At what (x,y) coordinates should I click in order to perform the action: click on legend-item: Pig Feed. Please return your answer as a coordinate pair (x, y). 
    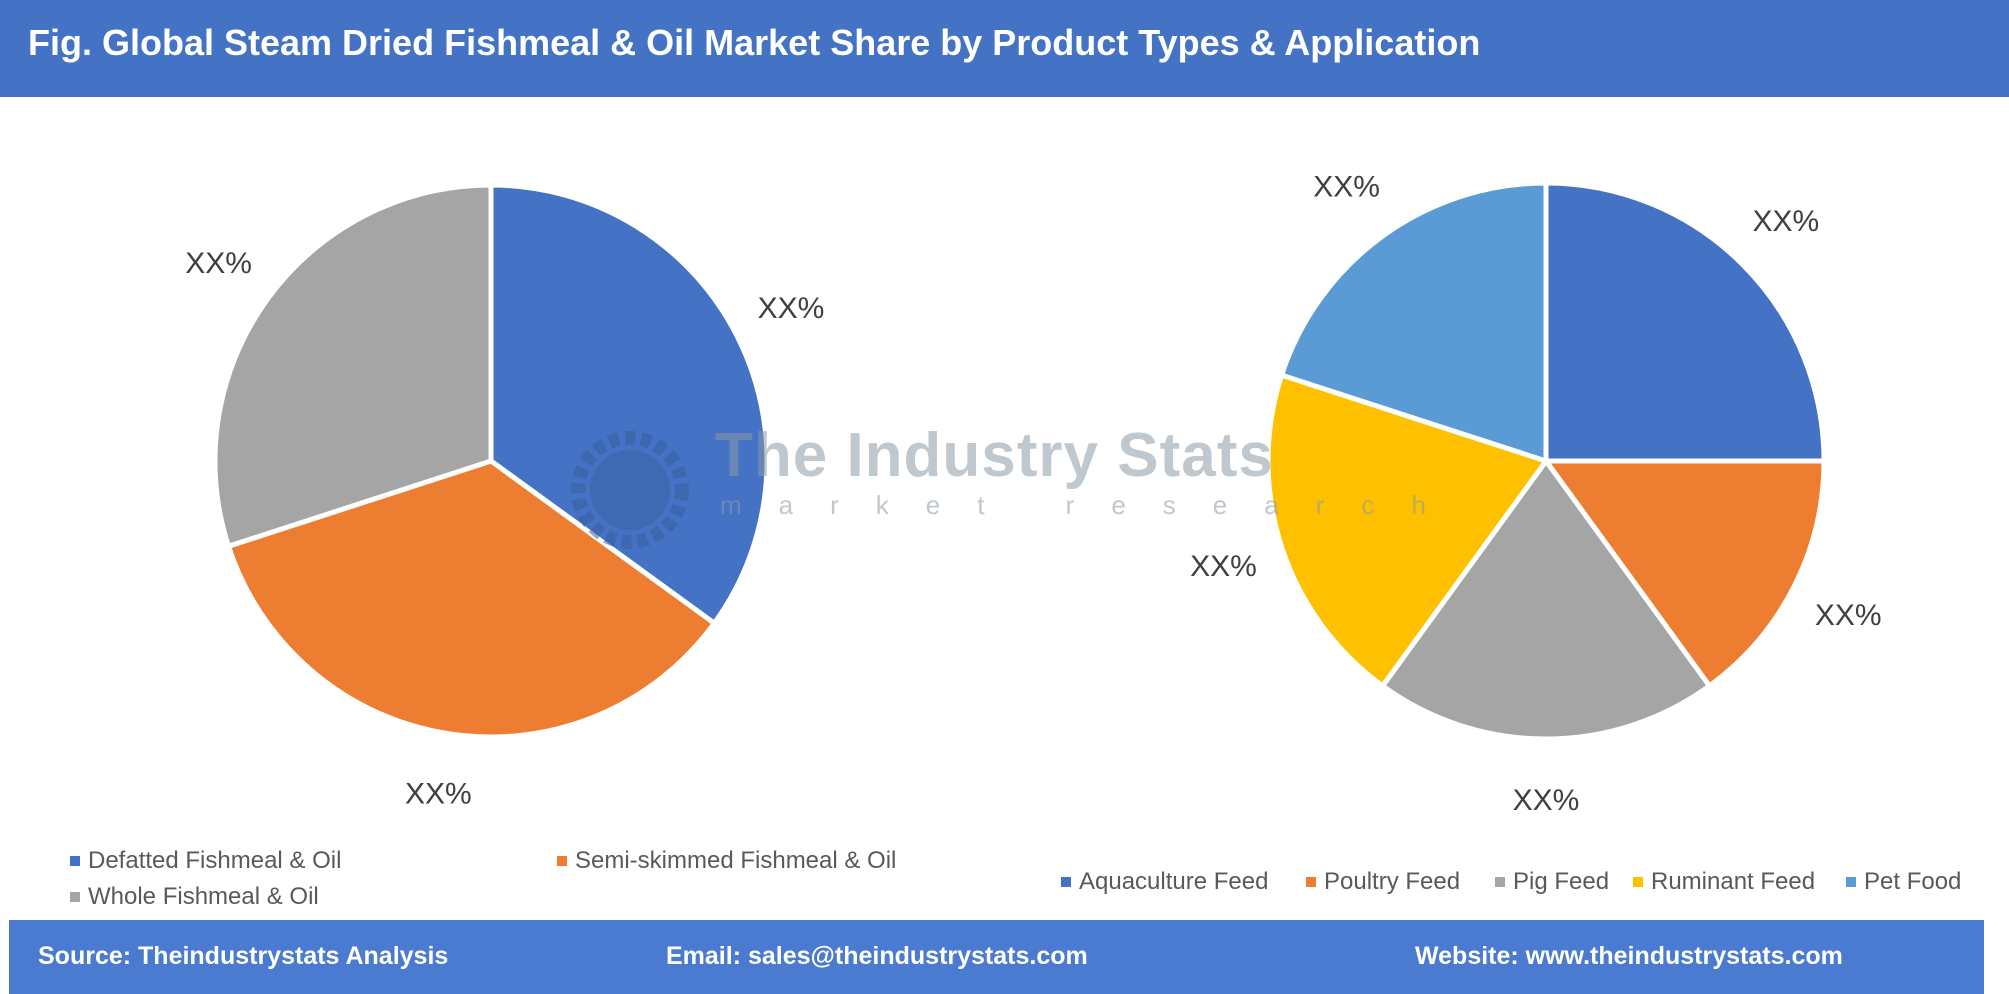
    Looking at the image, I should click on (1552, 882).